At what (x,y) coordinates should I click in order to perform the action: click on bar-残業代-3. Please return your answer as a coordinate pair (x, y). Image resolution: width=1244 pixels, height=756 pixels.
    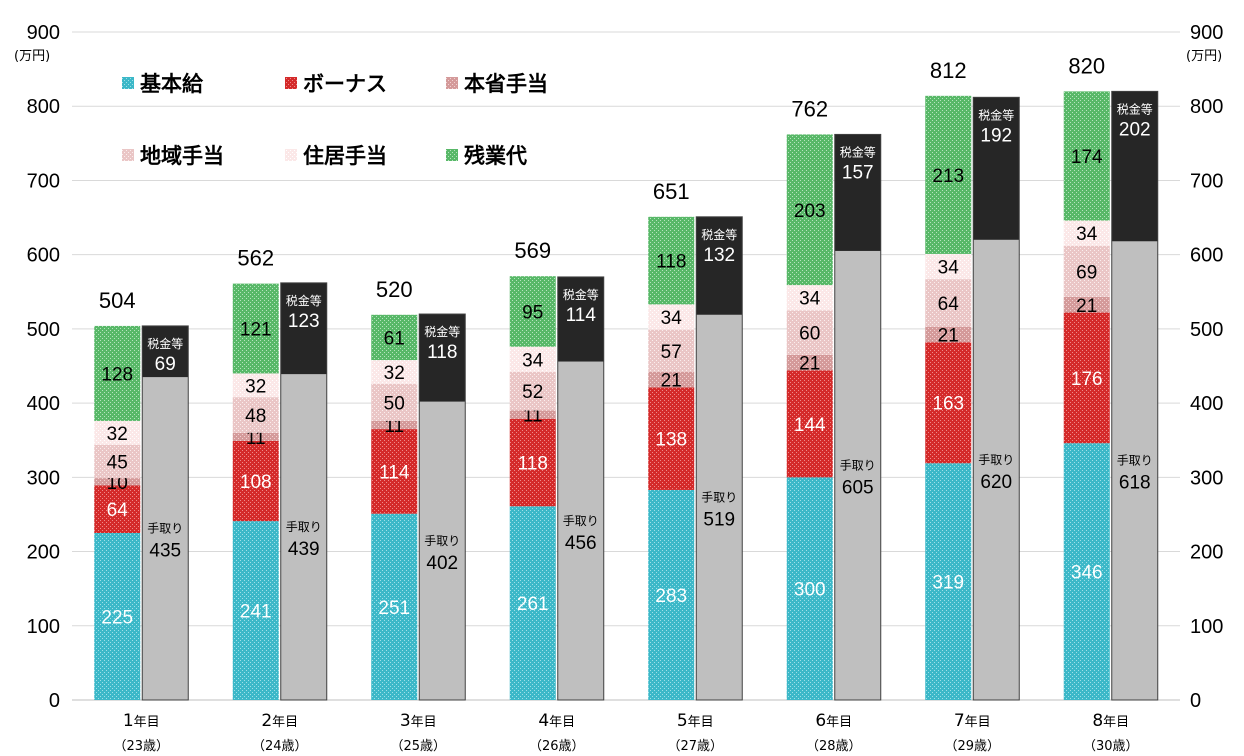
    Looking at the image, I should click on (394, 337).